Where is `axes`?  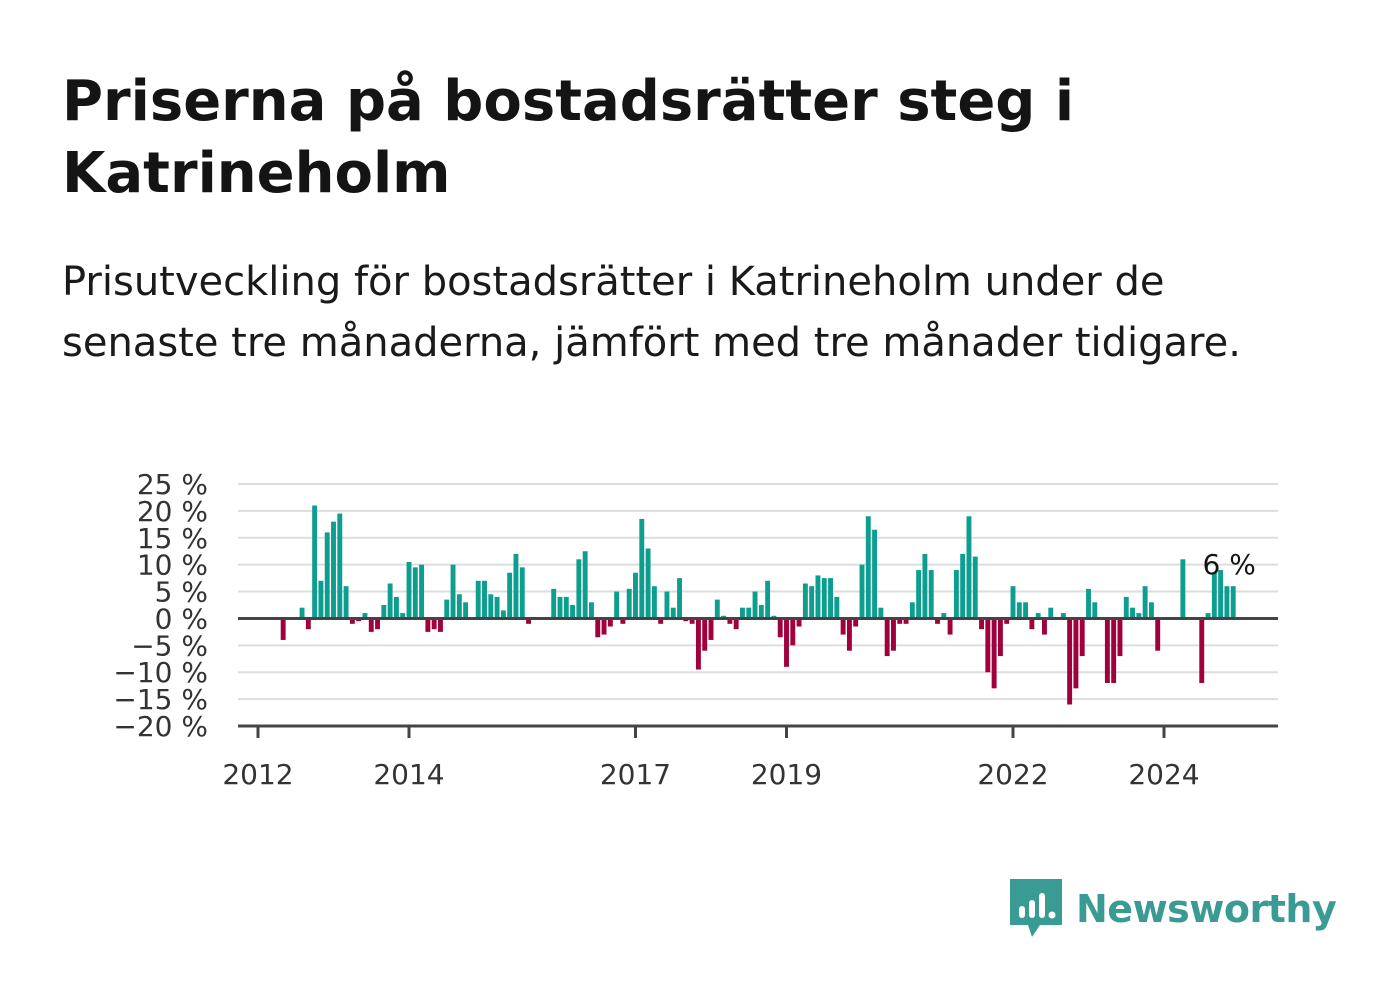
axes is located at coordinates (758, 677).